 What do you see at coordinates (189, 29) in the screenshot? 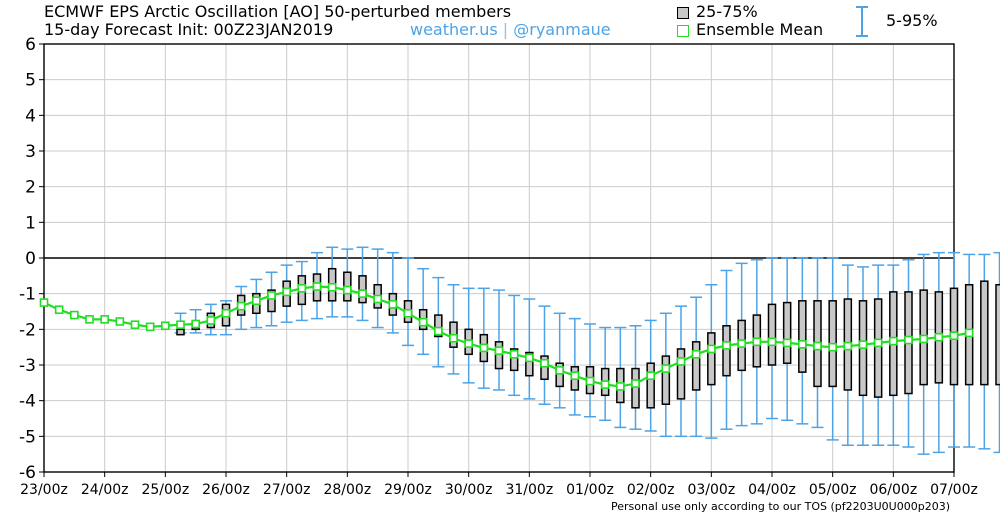
I see `forecast-init-label: 15-day Forecast Init: 00Z23JAN2019` at bounding box center [189, 29].